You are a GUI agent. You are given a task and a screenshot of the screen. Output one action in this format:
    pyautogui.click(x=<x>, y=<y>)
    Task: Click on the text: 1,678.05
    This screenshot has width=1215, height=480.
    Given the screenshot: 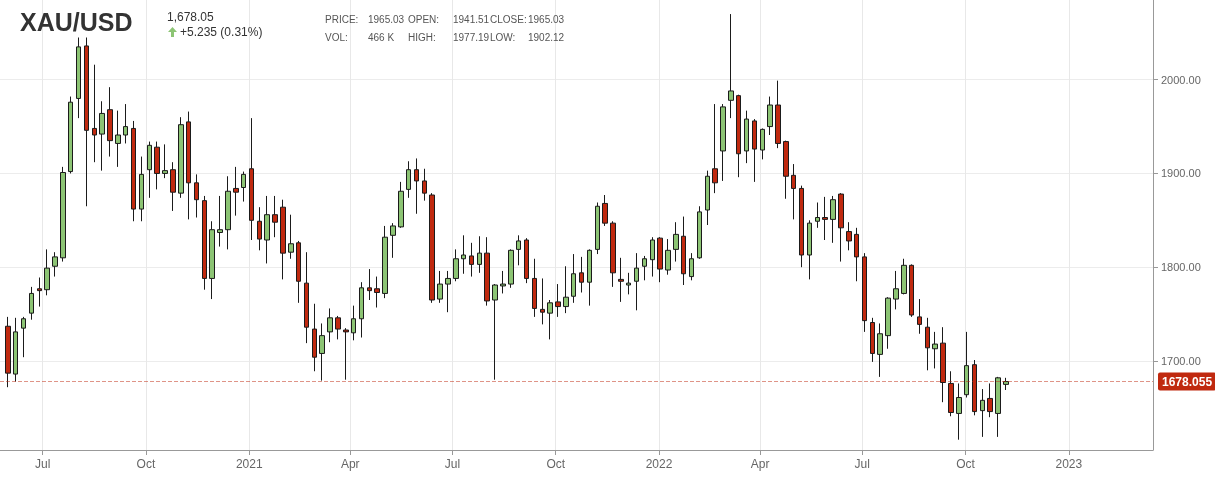 What is the action you would take?
    pyautogui.click(x=190, y=17)
    